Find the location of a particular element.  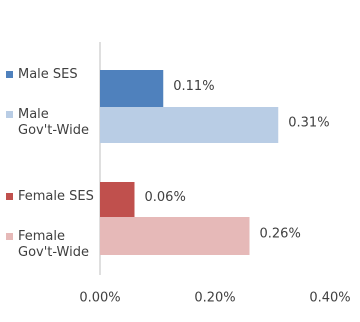

category-label: Female SES is located at coordinates (50, 197).